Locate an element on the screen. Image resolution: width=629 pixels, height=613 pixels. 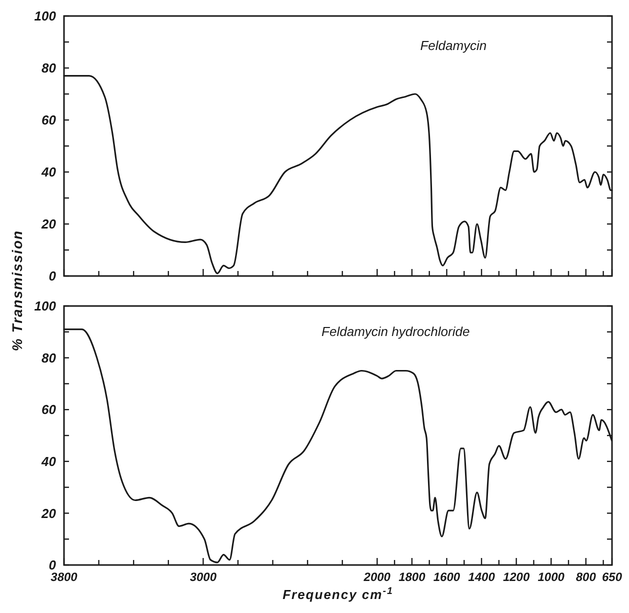
x-tick-label: 1400 is located at coordinates (482, 577).